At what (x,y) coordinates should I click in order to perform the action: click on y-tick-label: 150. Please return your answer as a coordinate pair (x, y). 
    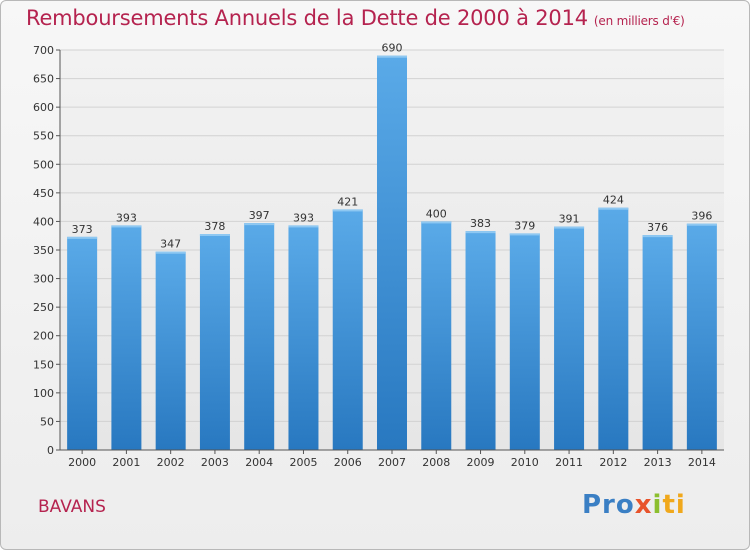
    Looking at the image, I should click on (43, 364).